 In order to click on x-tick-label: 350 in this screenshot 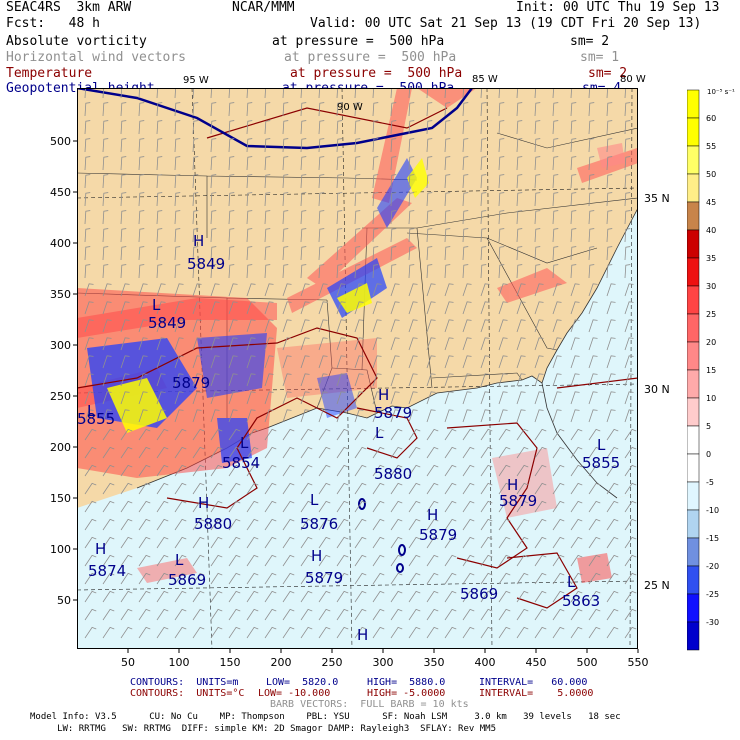, I will do `click(434, 662)`.